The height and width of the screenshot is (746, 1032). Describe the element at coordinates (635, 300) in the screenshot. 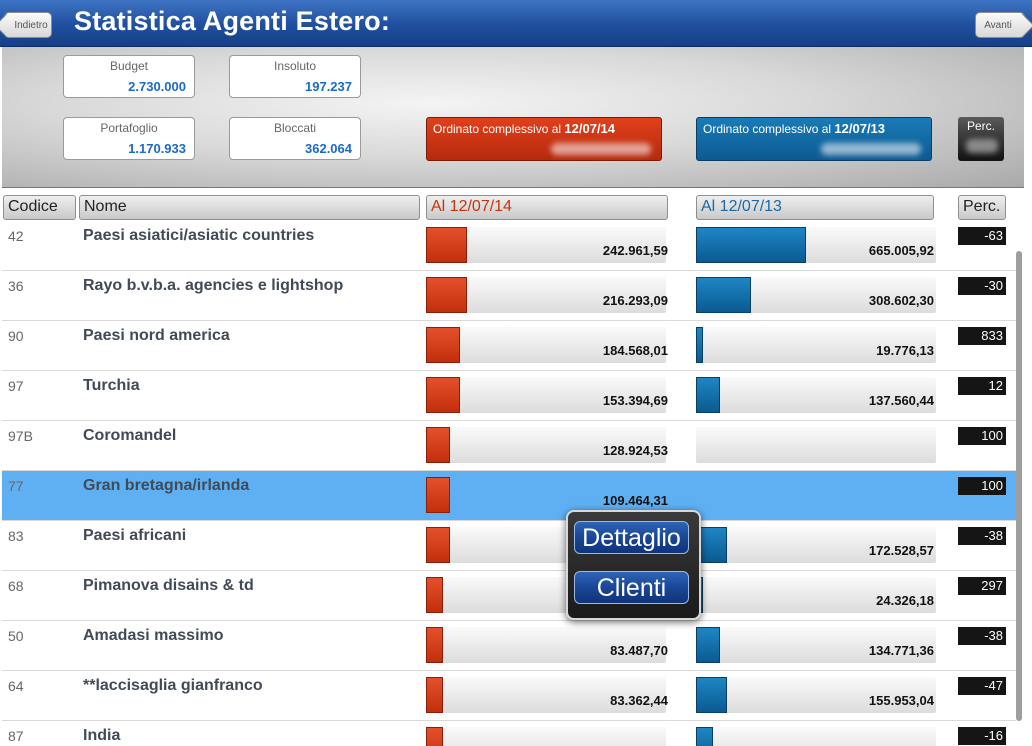

I see `current-amount: 216.293,09` at that location.